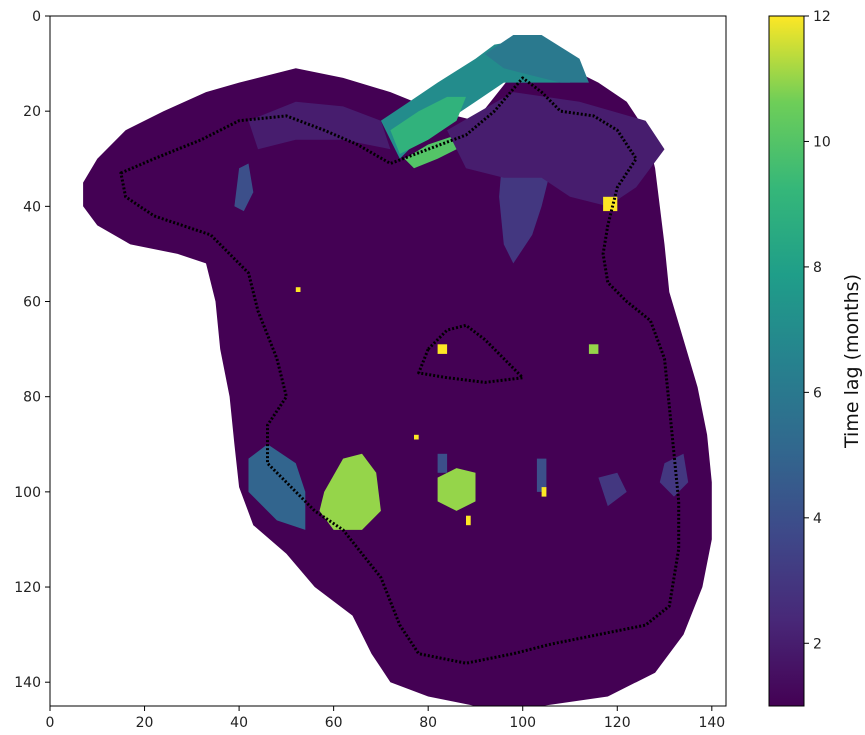  What do you see at coordinates (711, 723) in the screenshot?
I see `x-tick-label-7: 140` at bounding box center [711, 723].